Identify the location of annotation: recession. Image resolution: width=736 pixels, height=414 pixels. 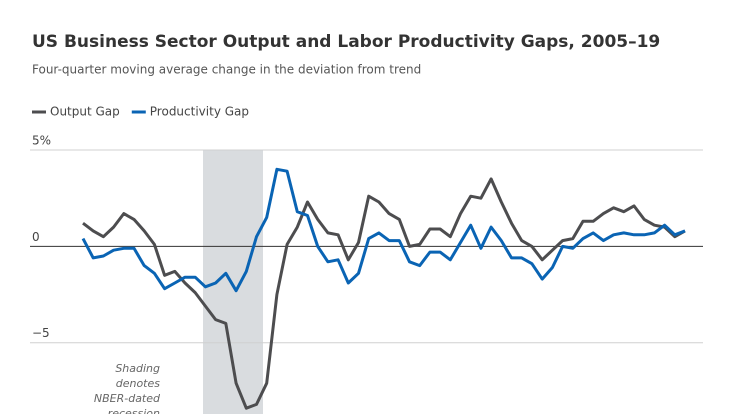
(134, 410).